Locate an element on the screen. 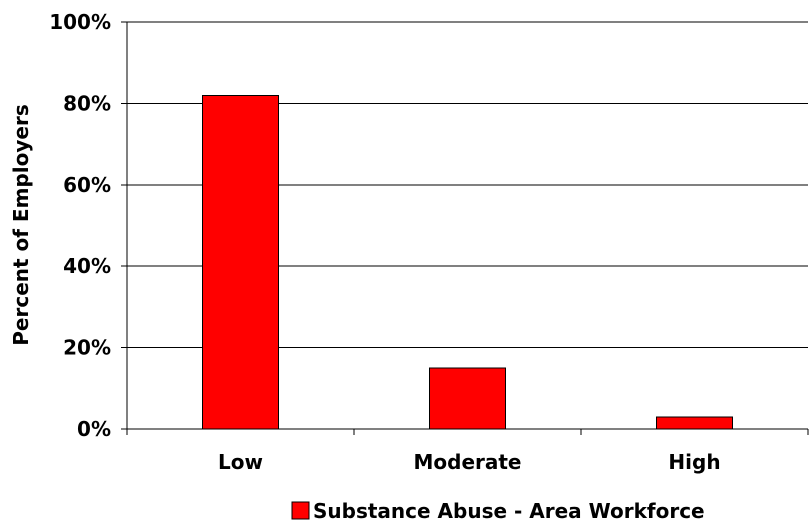 Image resolution: width=809 pixels, height=527 pixels. x-tick-label: High is located at coordinates (694, 462).